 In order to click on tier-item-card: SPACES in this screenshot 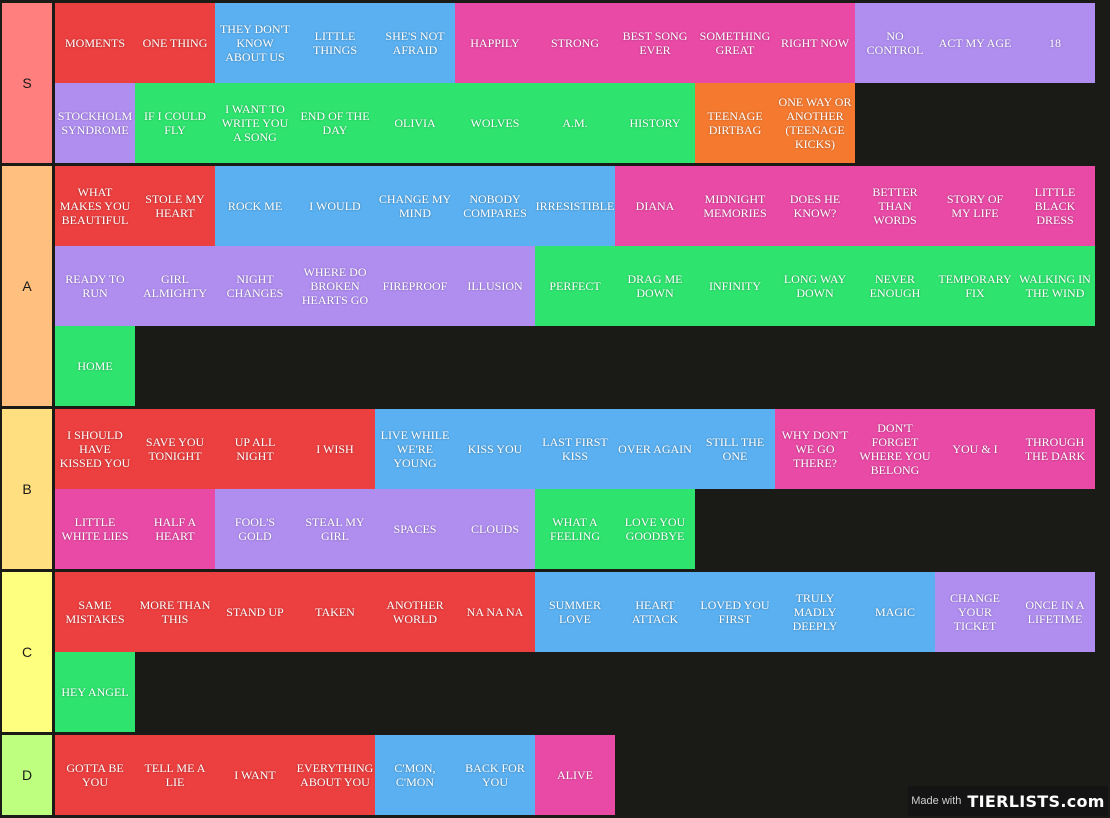, I will do `click(415, 529)`.